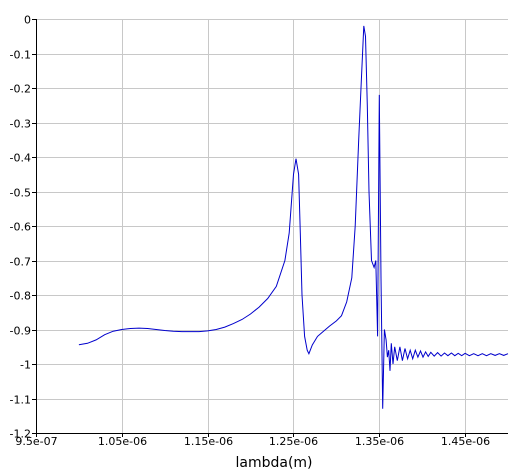 Image resolution: width=528 pixels, height=475 pixels. Describe the element at coordinates (20, 400) in the screenshot. I see `y-tick-label: -1.1` at that location.